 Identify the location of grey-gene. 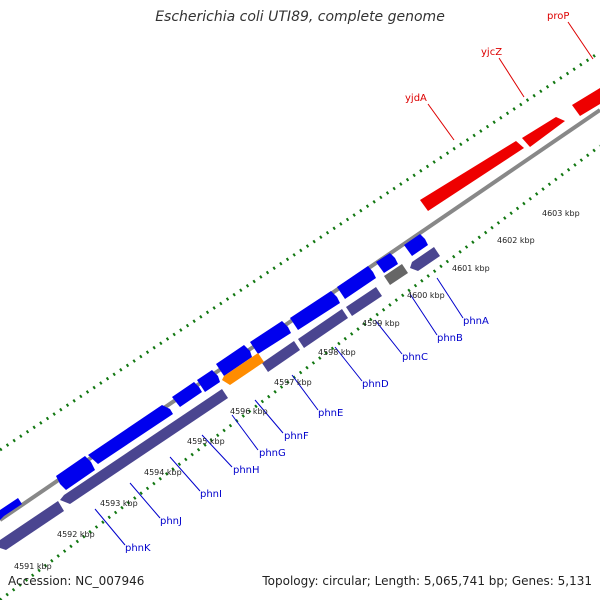
(396, 274).